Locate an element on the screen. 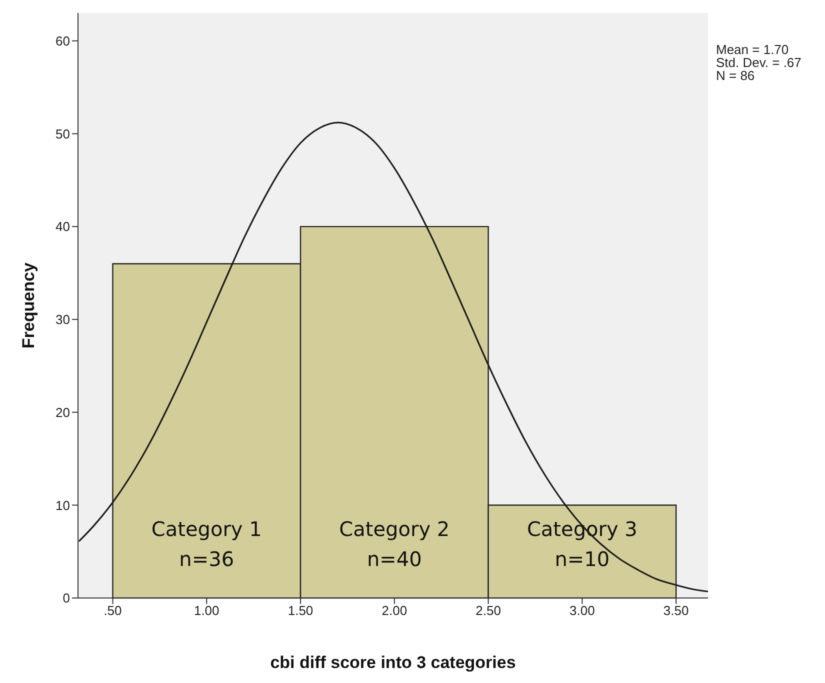 This screenshot has height=683, width=825. x-tick-label: 1.00 is located at coordinates (207, 610).